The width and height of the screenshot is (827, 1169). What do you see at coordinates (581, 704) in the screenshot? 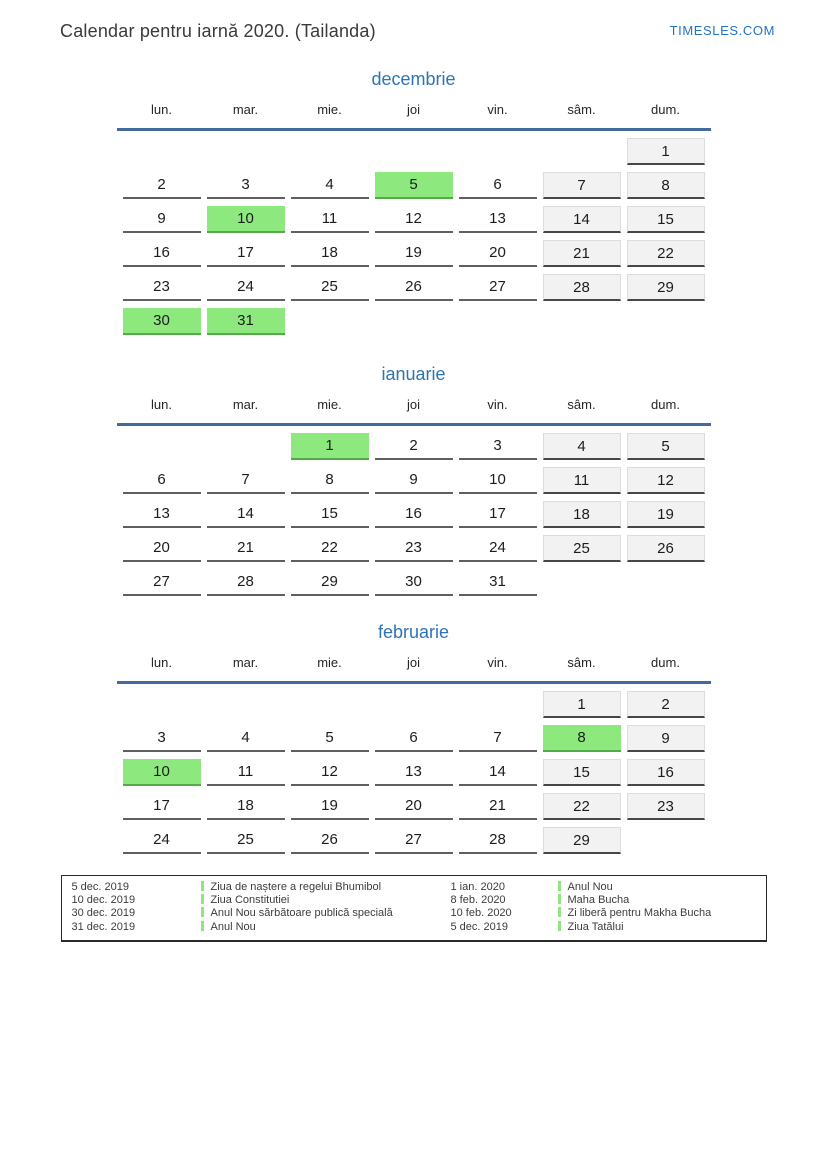
I see `day-cell-weekend: 1` at bounding box center [581, 704].